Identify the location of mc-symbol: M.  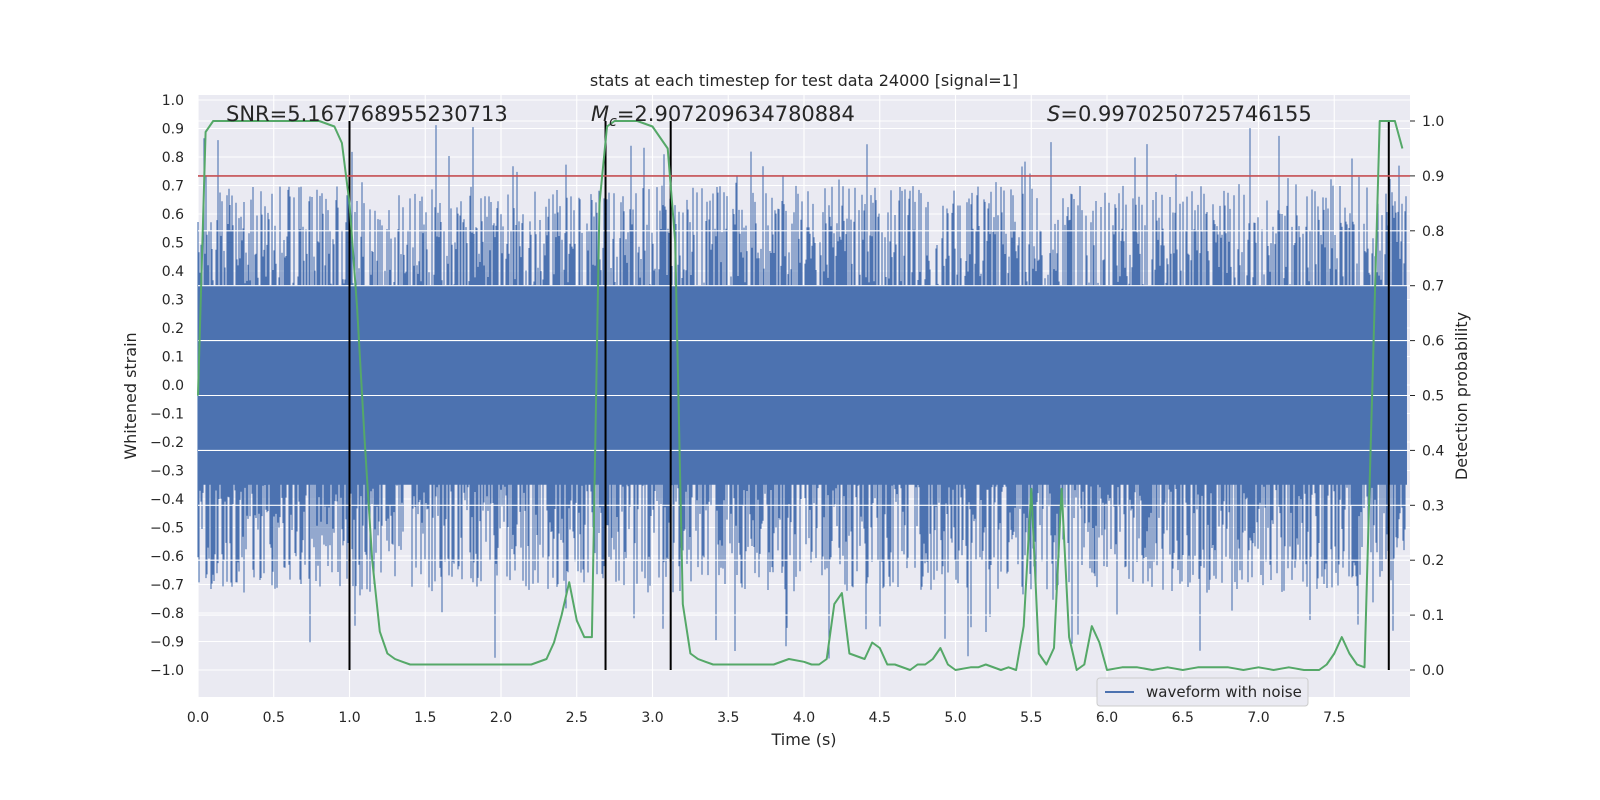
(600, 114).